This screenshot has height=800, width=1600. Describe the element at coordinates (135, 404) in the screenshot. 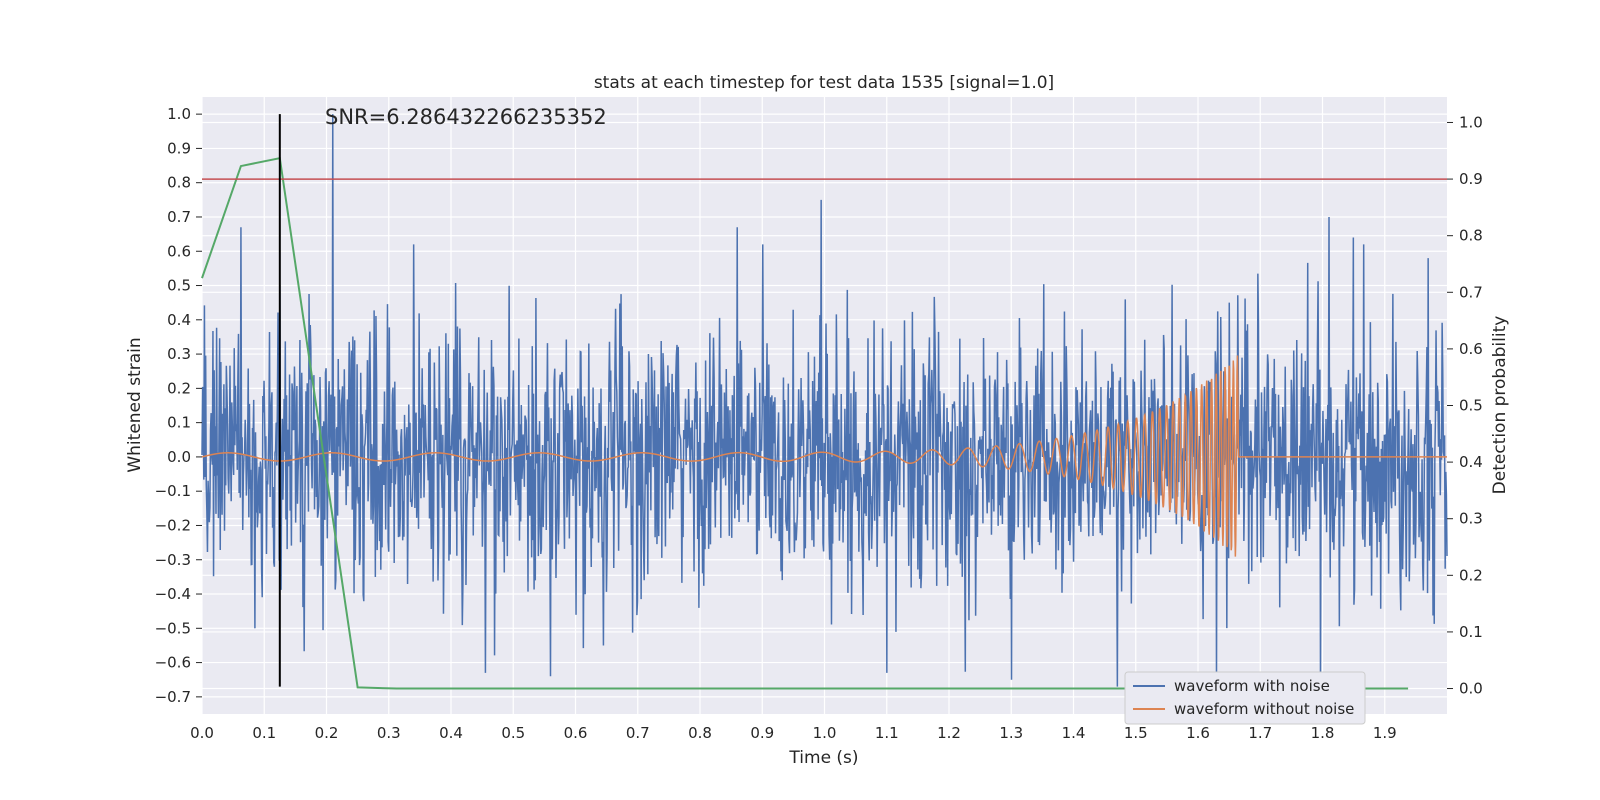

I see `y-axis-label: Whitened strain` at that location.